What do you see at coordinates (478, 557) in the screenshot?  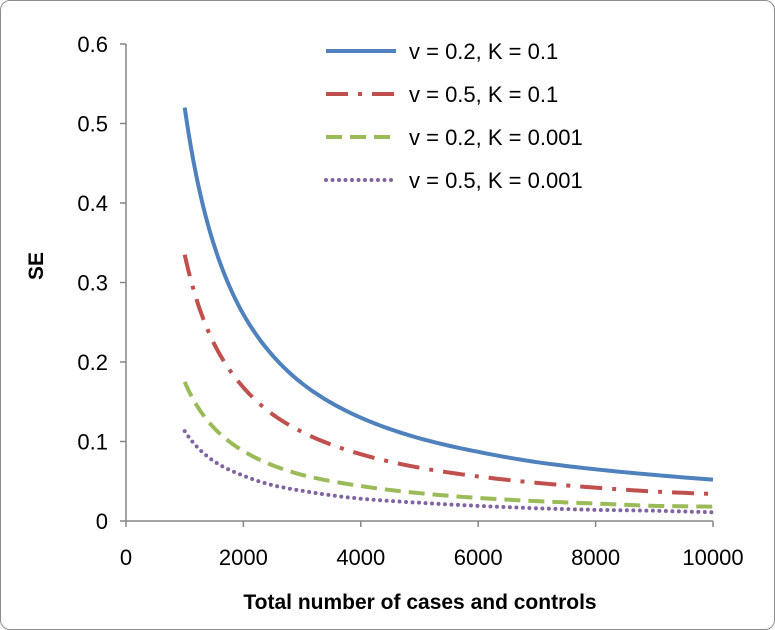 I see `x-tick-label: 6000` at bounding box center [478, 557].